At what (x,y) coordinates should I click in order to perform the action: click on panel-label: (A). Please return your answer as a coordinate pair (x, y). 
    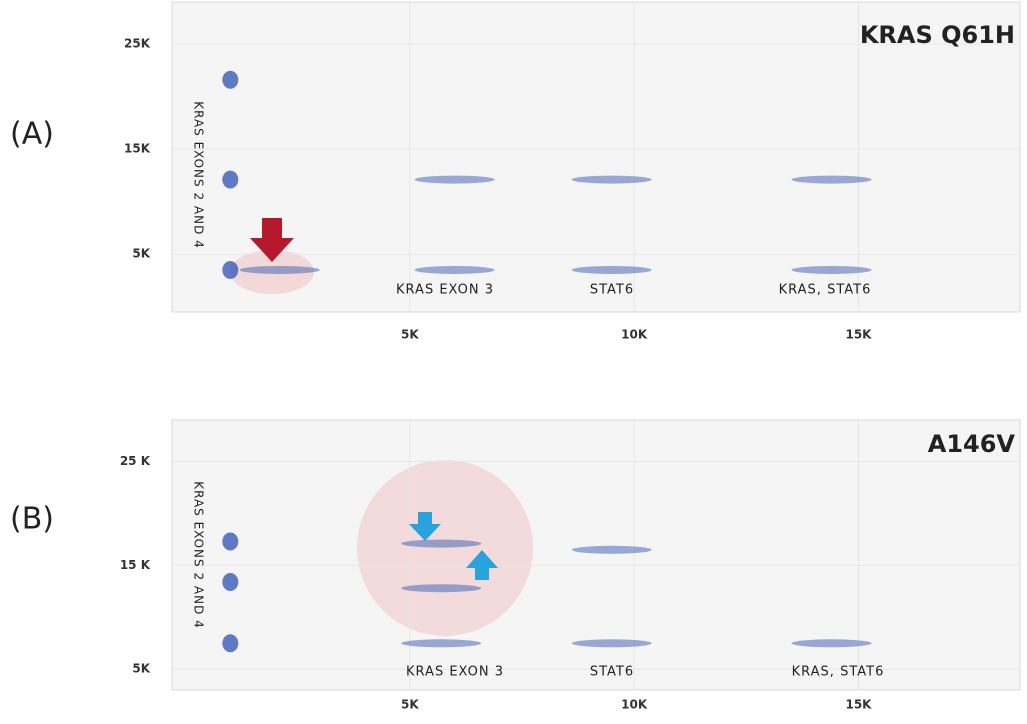
    Looking at the image, I should click on (32, 134).